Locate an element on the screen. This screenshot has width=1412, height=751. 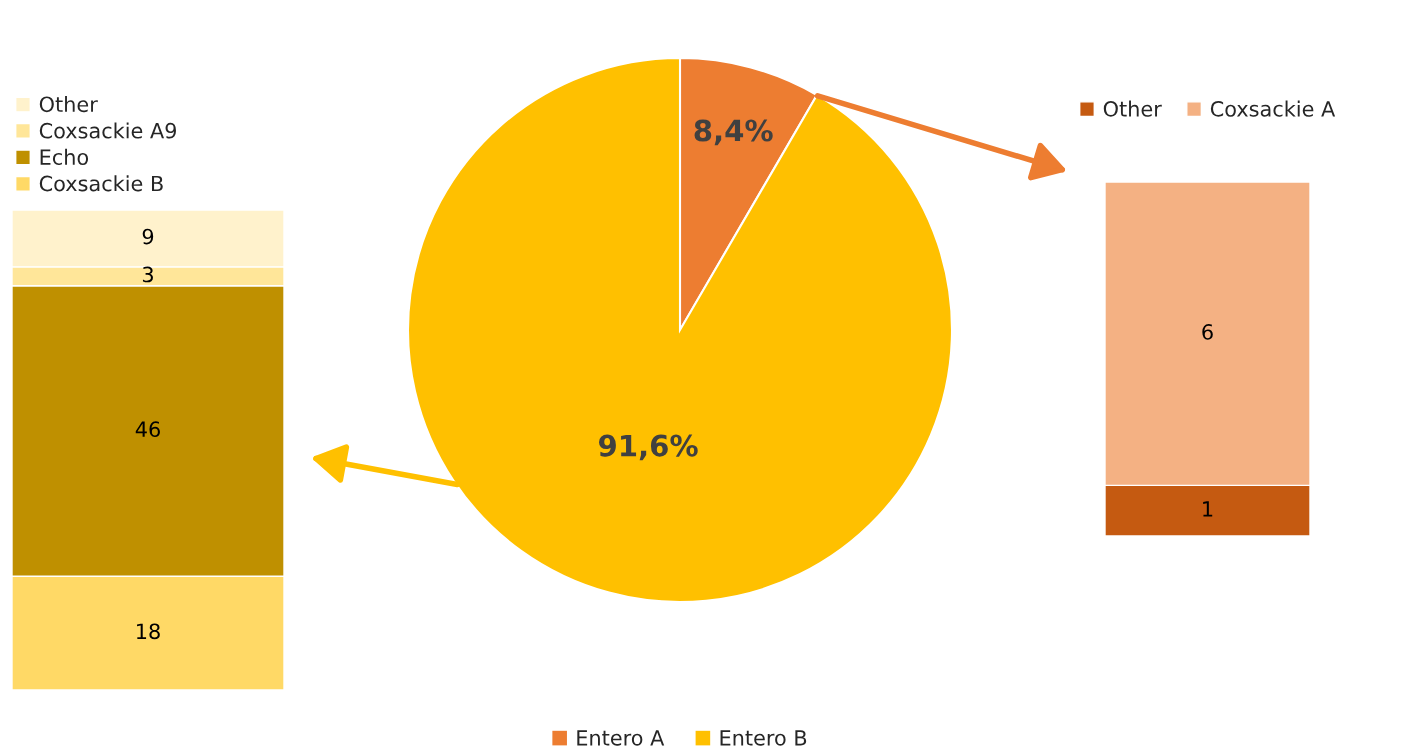
legend-label: Coxsackie A is located at coordinates (1273, 108).